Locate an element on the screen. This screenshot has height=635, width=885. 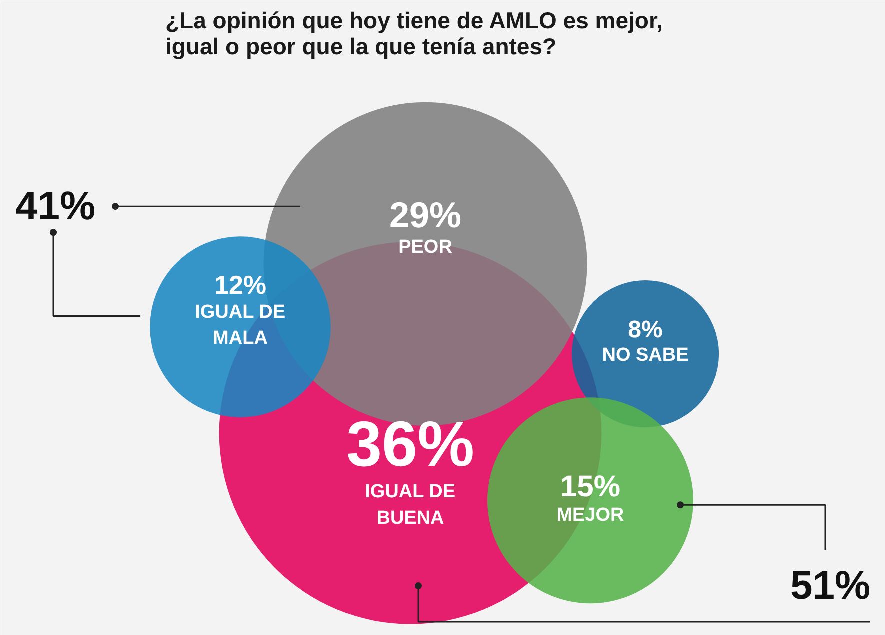
category-label: IGUAL DE BUENA is located at coordinates (410, 505).